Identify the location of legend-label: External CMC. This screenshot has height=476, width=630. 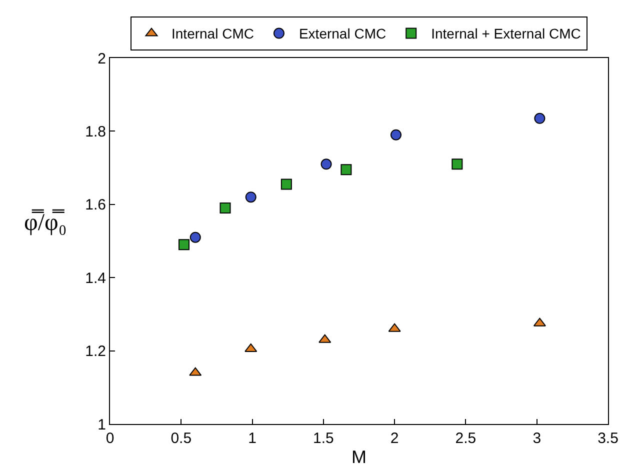
(342, 34).